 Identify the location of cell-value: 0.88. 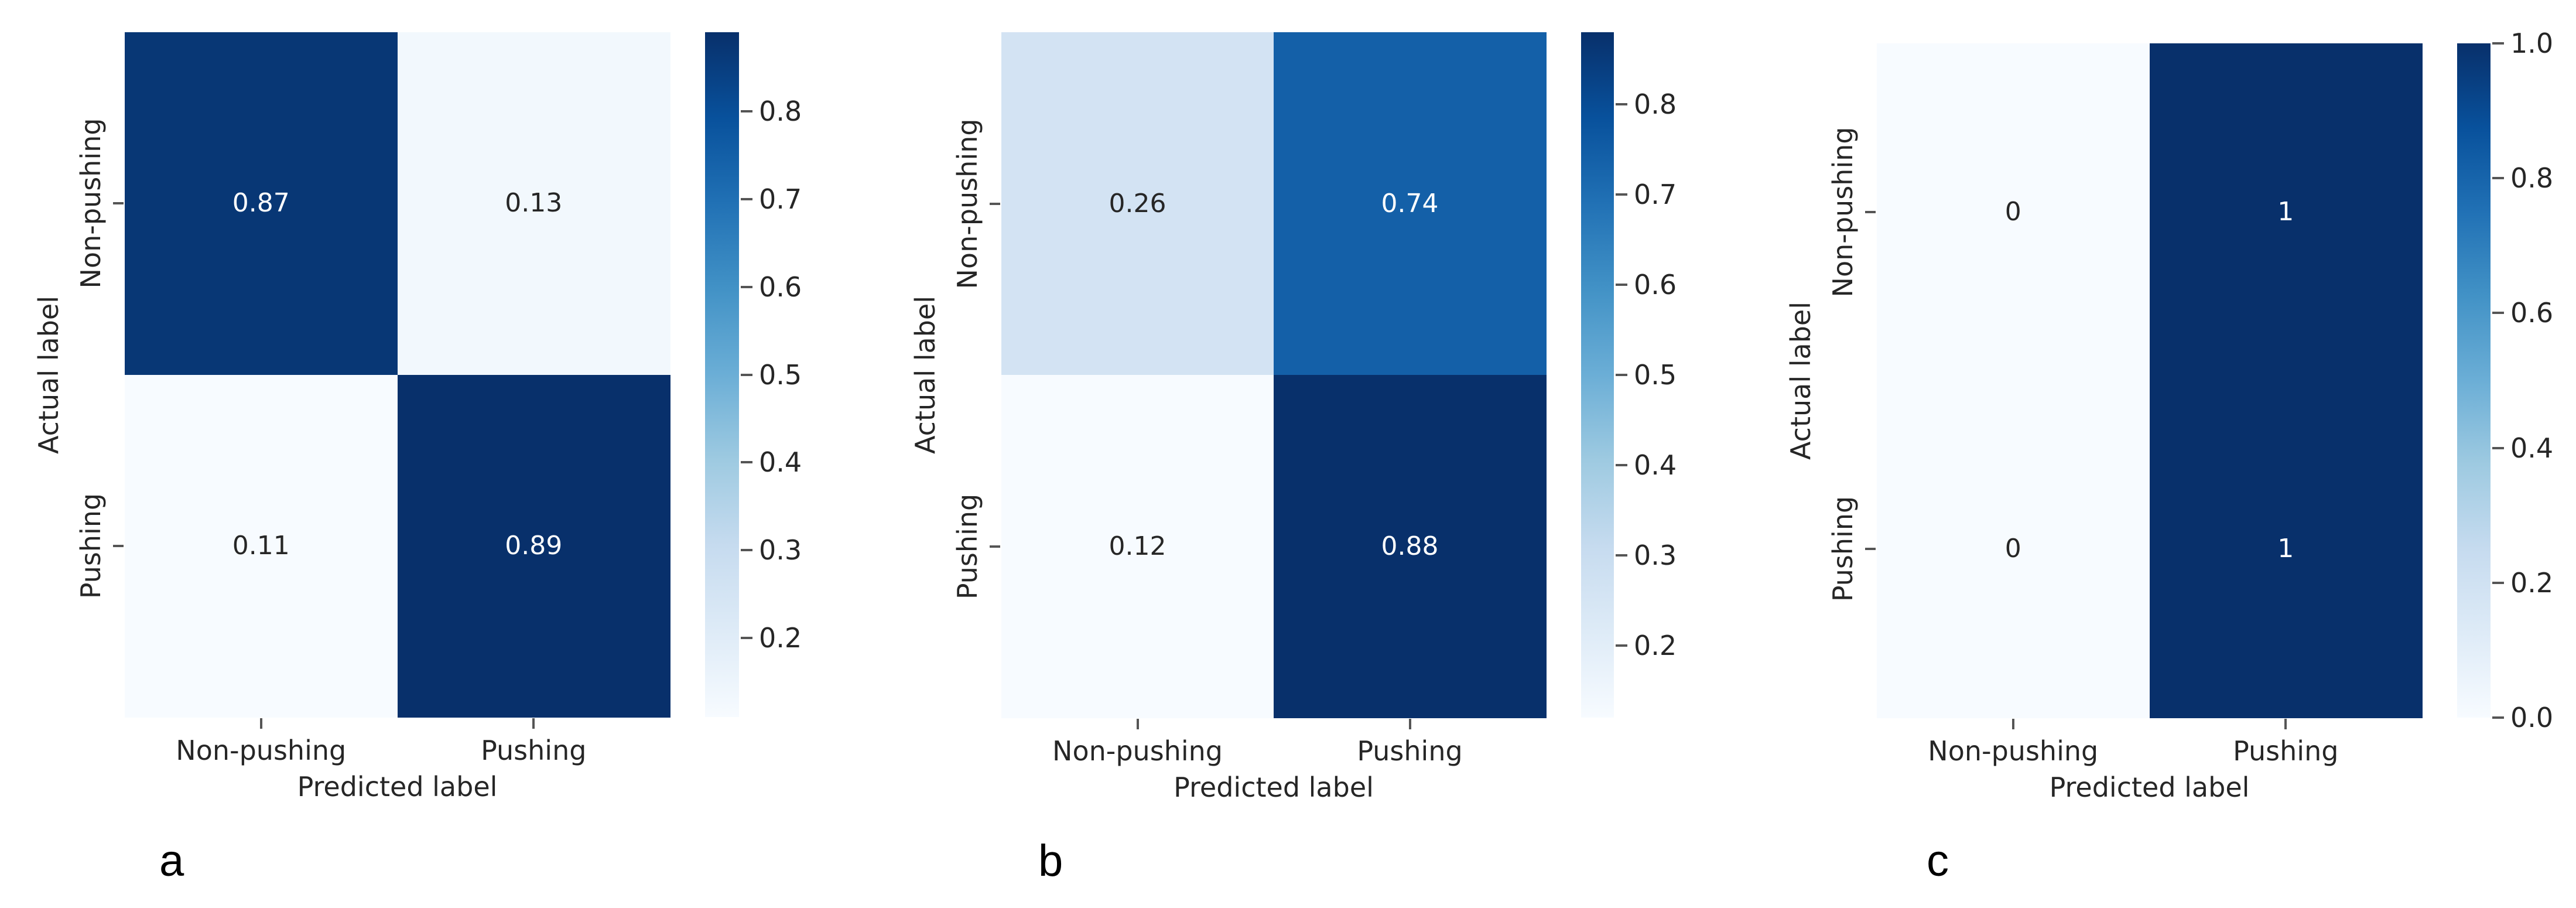
(1410, 546).